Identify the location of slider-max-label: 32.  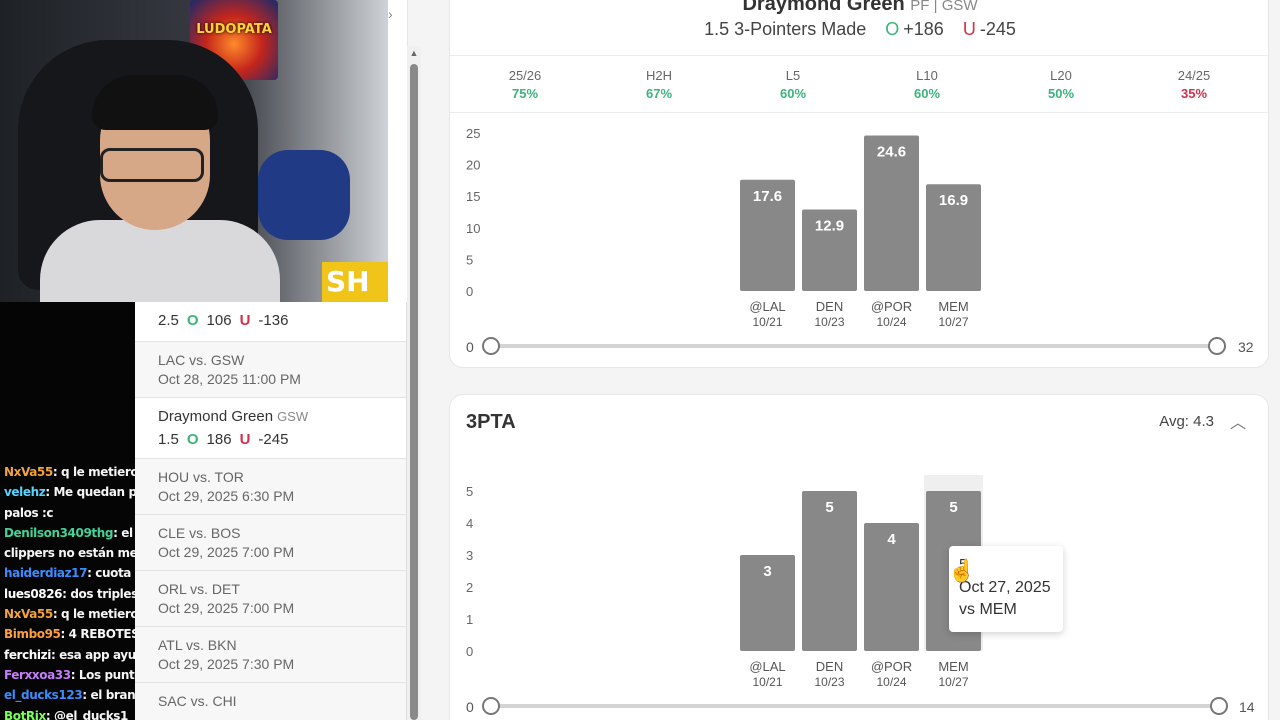
(1246, 347).